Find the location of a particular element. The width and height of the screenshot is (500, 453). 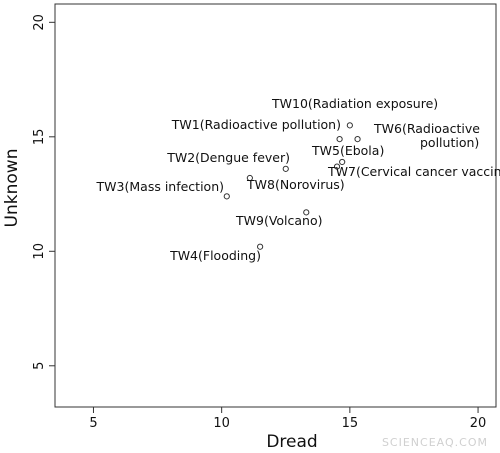

y-tick-label: 10 is located at coordinates (39, 251).